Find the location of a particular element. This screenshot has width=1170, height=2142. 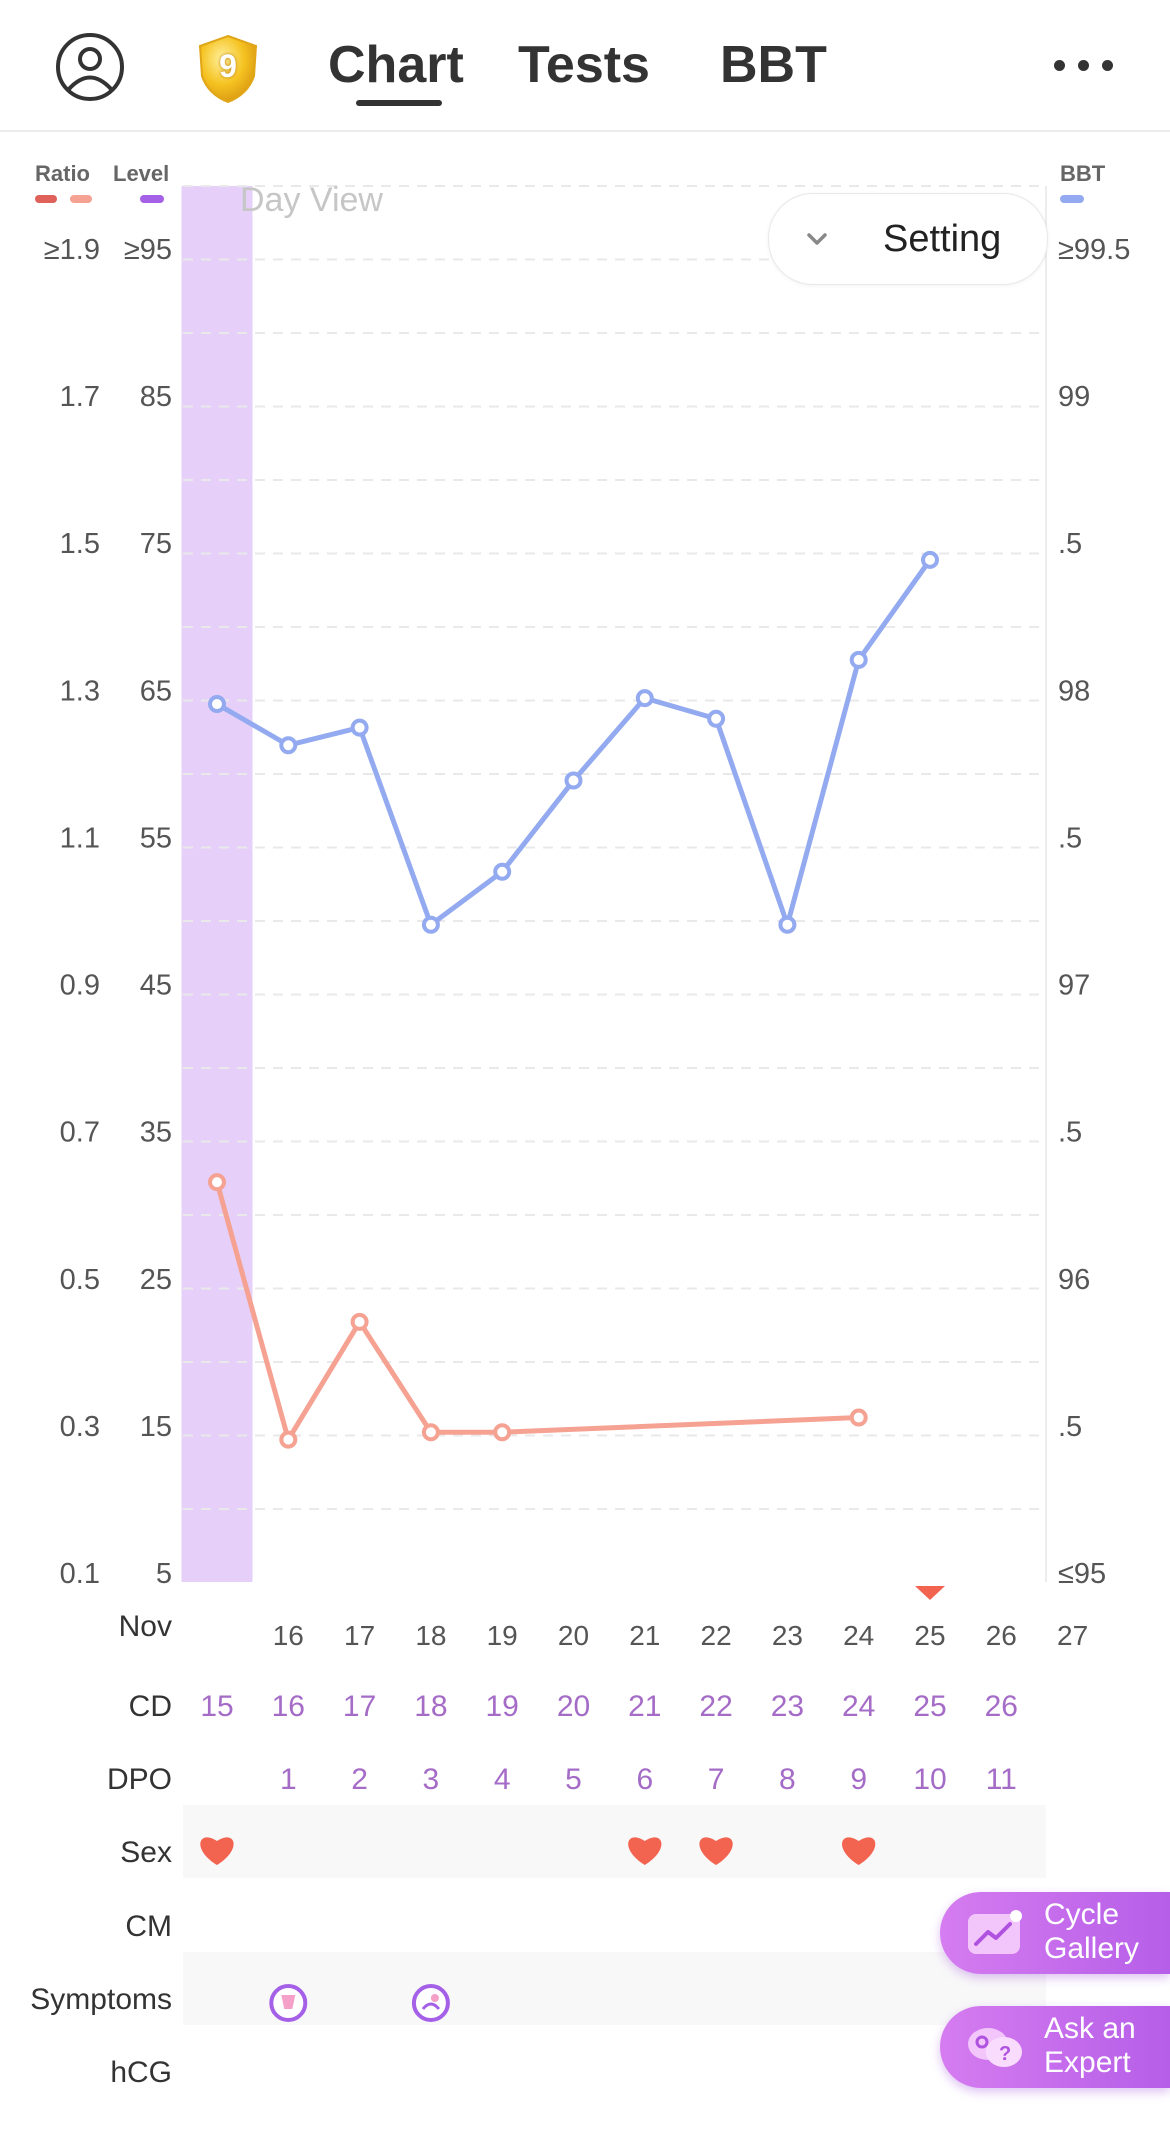

dpo-value: 2 is located at coordinates (359, 1779).